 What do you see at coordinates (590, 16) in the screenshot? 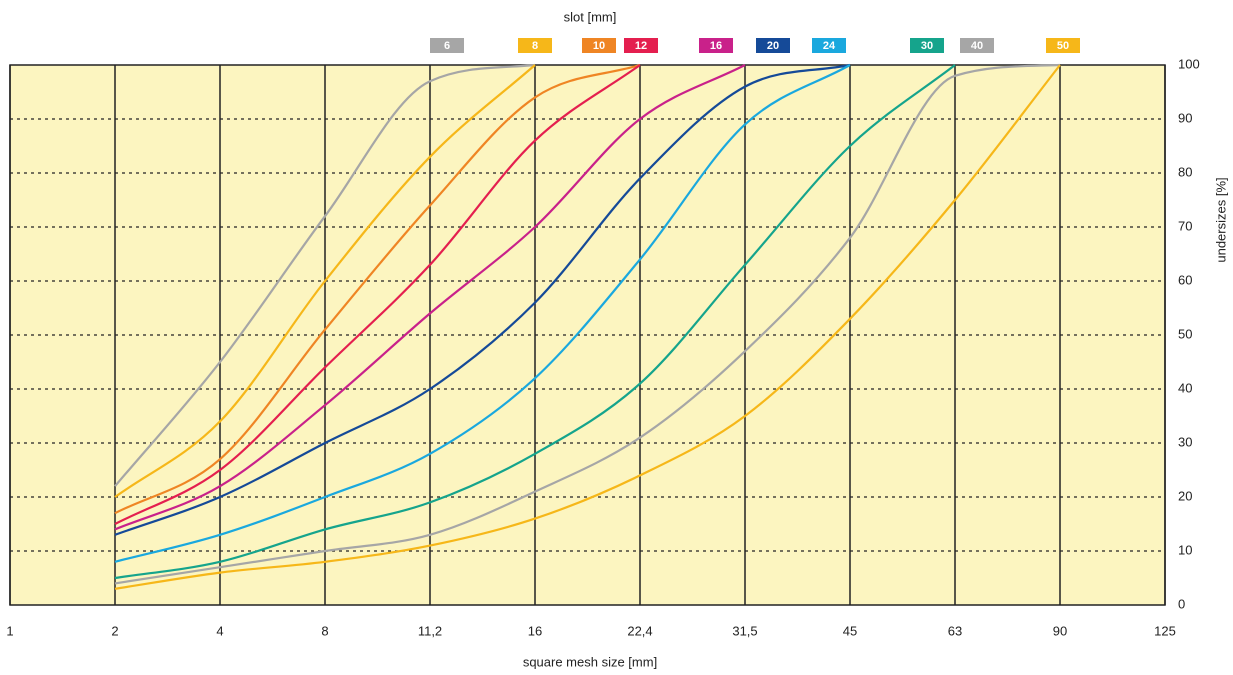
I see `legend-title: slot [mm]` at bounding box center [590, 16].